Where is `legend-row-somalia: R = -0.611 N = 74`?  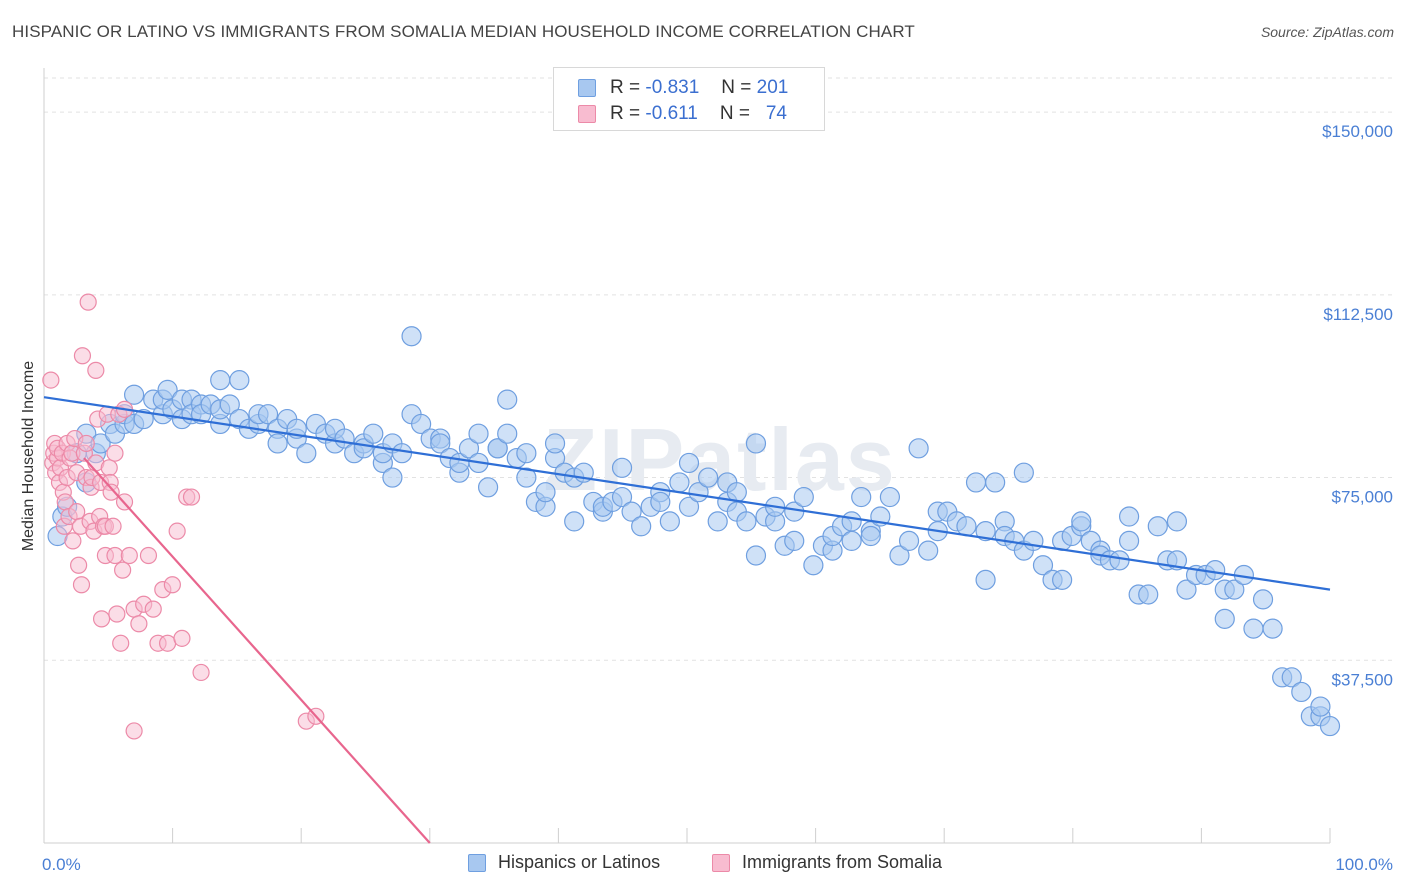 legend-row-somalia: R = -0.611 N = 74 is located at coordinates (682, 114).